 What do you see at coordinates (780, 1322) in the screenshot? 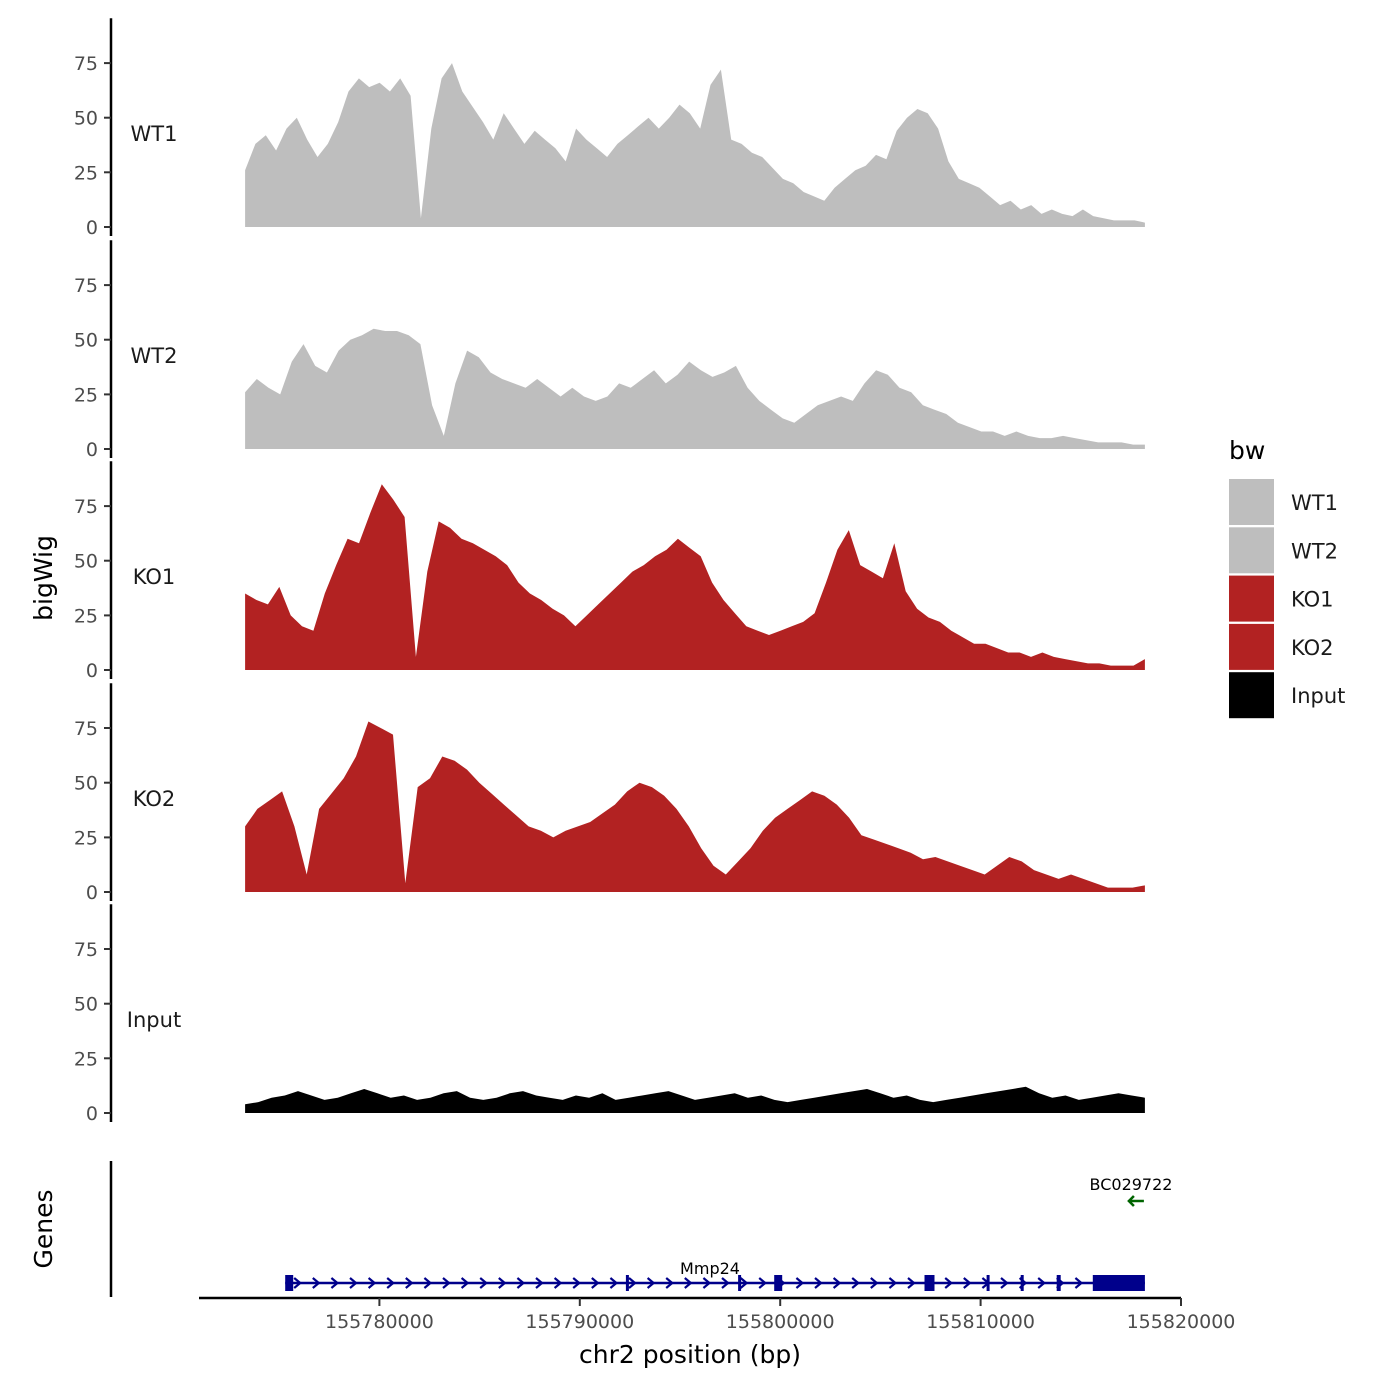
I see `x-tick-label: 155800000` at bounding box center [780, 1322].